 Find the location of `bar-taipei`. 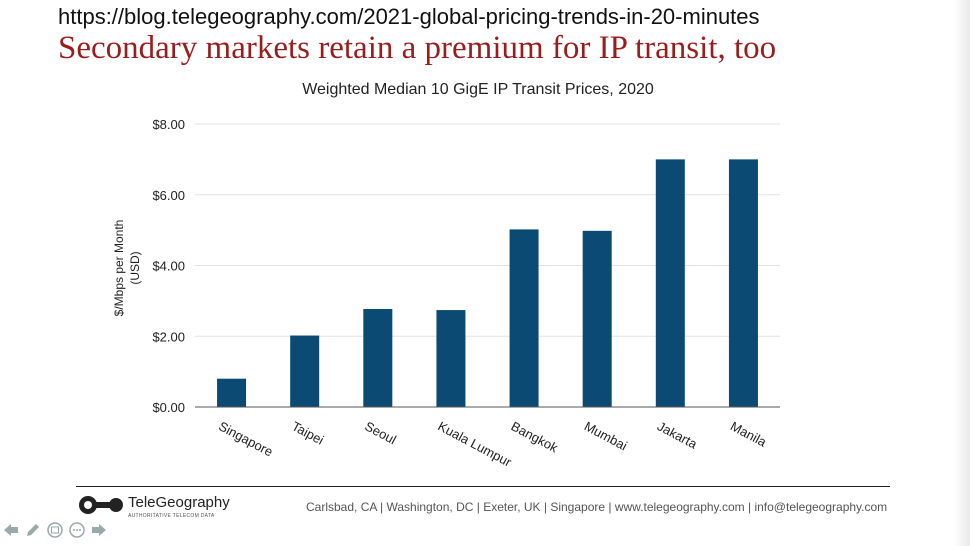

bar-taipei is located at coordinates (305, 371).